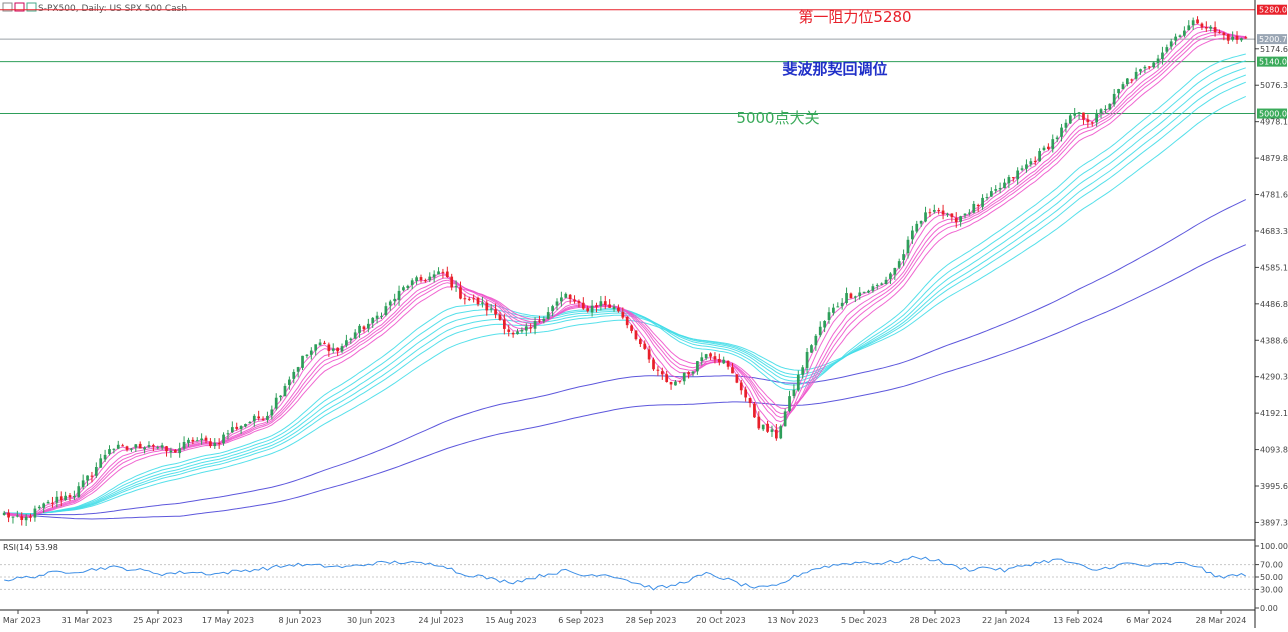  Describe the element at coordinates (112, 9) in the screenshot. I see `symbol-title: S-PX500, Daily: US SPX 500 Cash` at that location.